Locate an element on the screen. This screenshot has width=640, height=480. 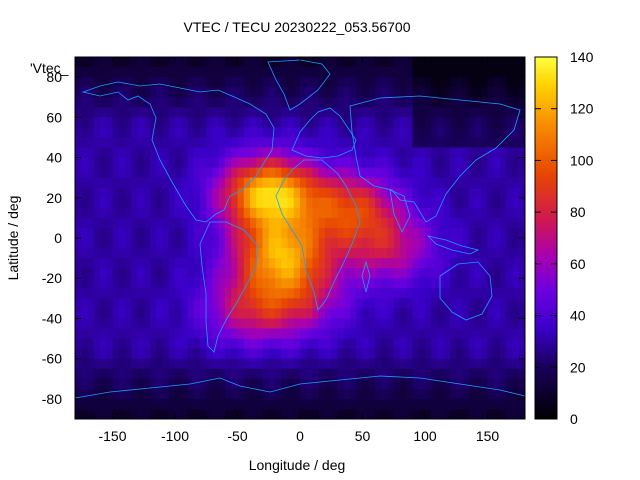
coastline-australia is located at coordinates (466, 291).